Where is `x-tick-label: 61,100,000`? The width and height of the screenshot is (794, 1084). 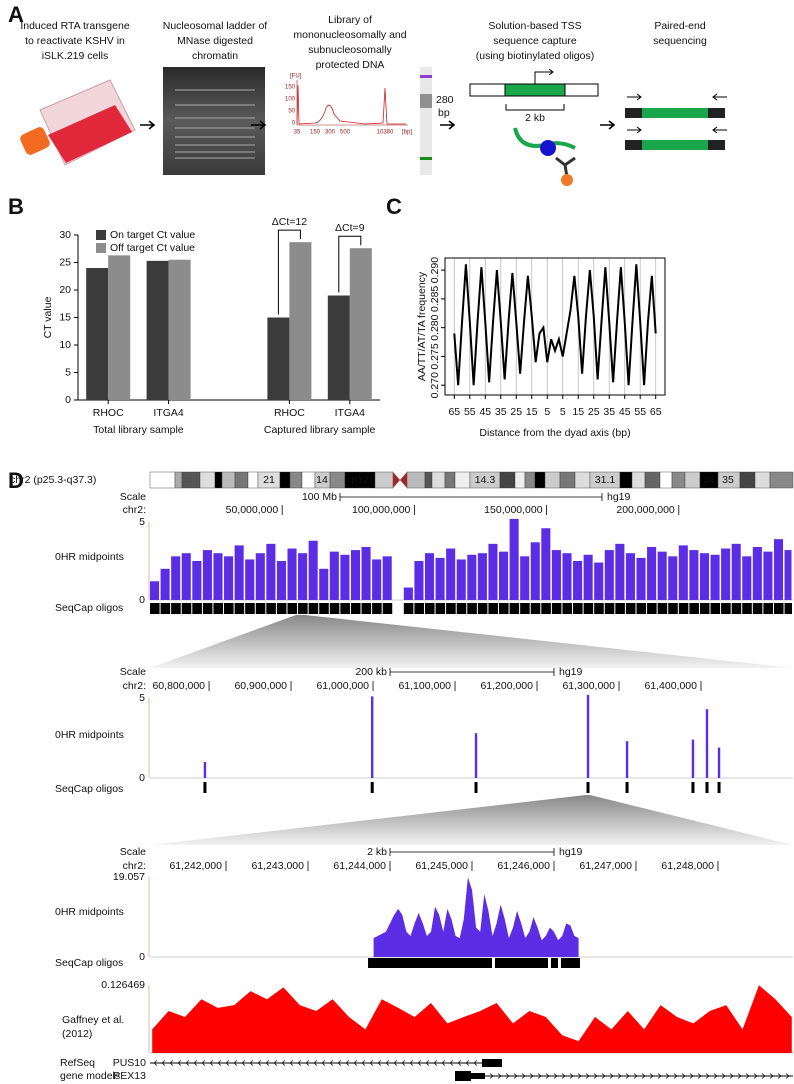 x-tick-label: 61,100,000 is located at coordinates (424, 686).